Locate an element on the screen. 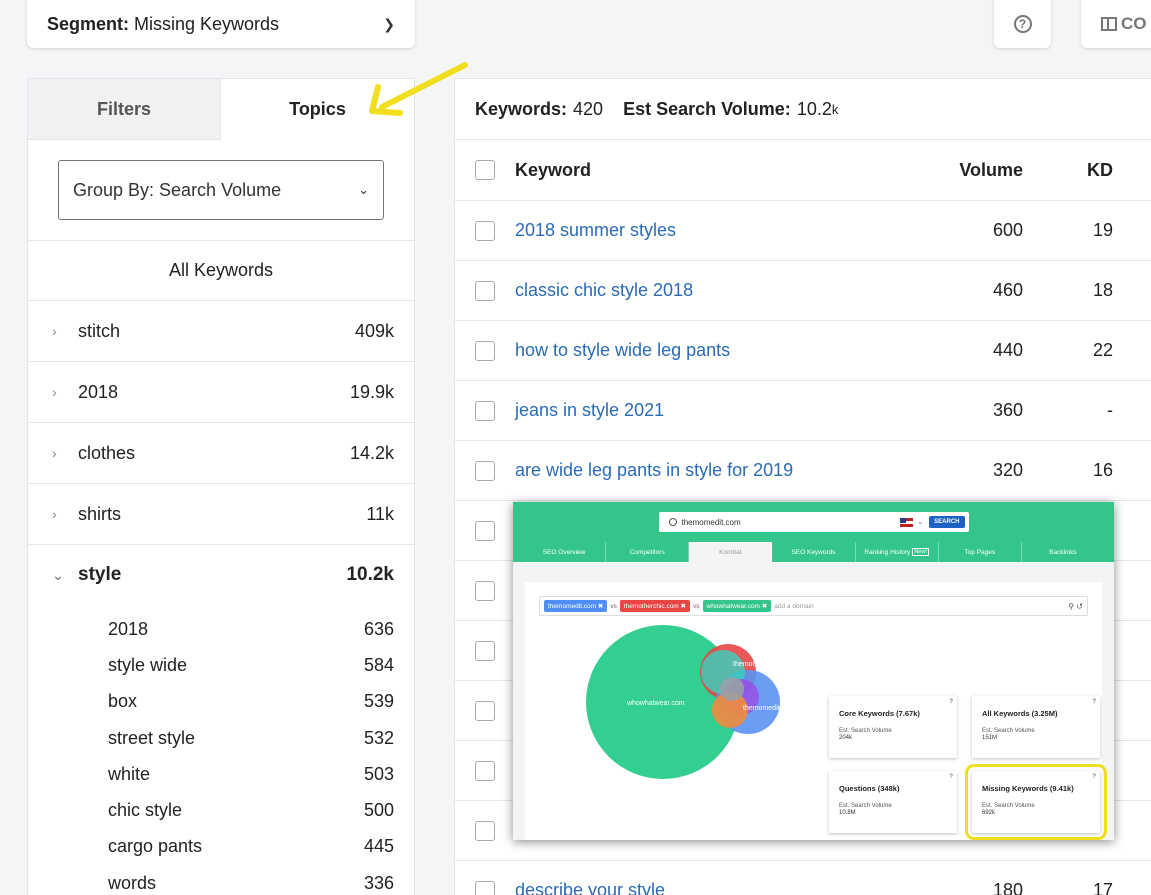 The height and width of the screenshot is (895, 1151). subtopic-name: cargo pants is located at coordinates (155, 846).